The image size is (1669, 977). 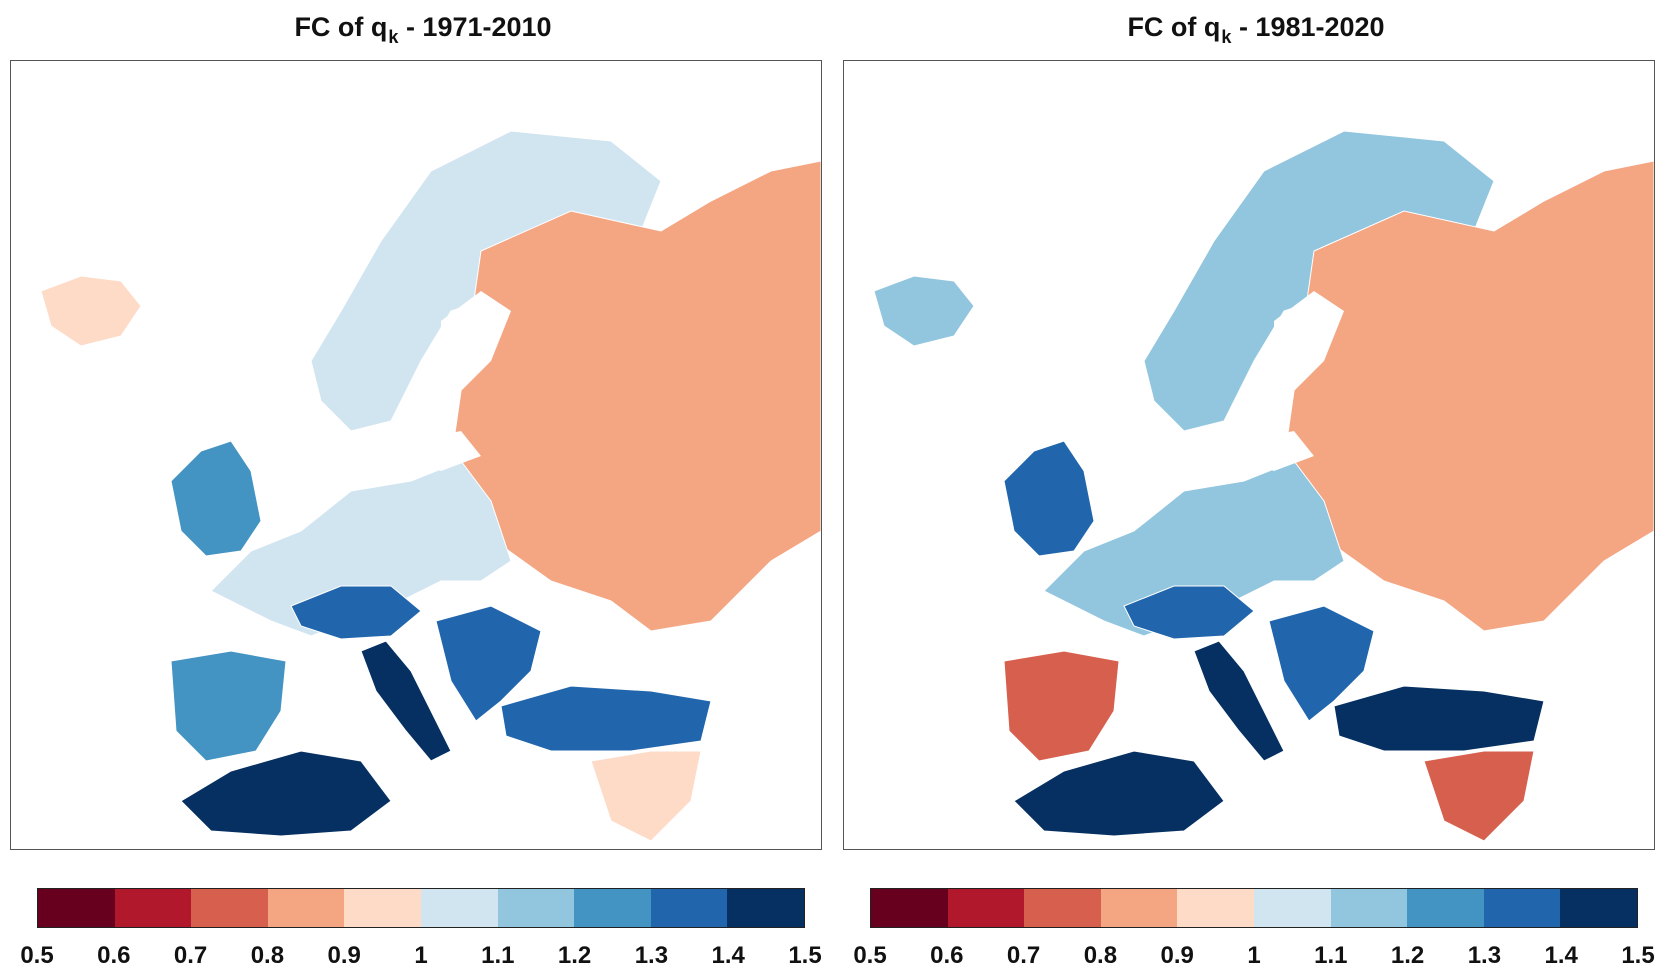 I want to click on left-region-iberian-peninsula, so click(x=228, y=706).